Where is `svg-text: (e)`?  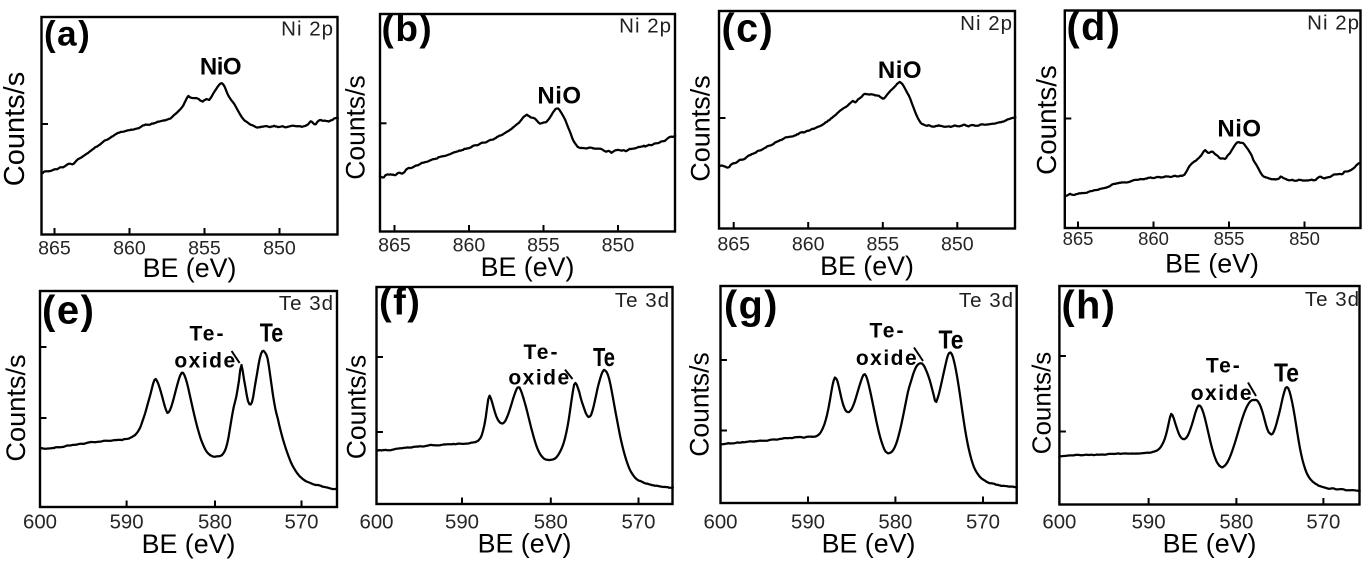
svg-text: (e) is located at coordinates (68, 311).